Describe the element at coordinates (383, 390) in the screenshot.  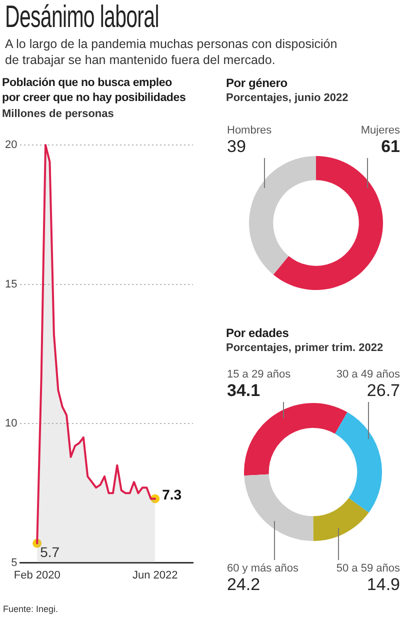
I see `data-label: 26.7` at that location.